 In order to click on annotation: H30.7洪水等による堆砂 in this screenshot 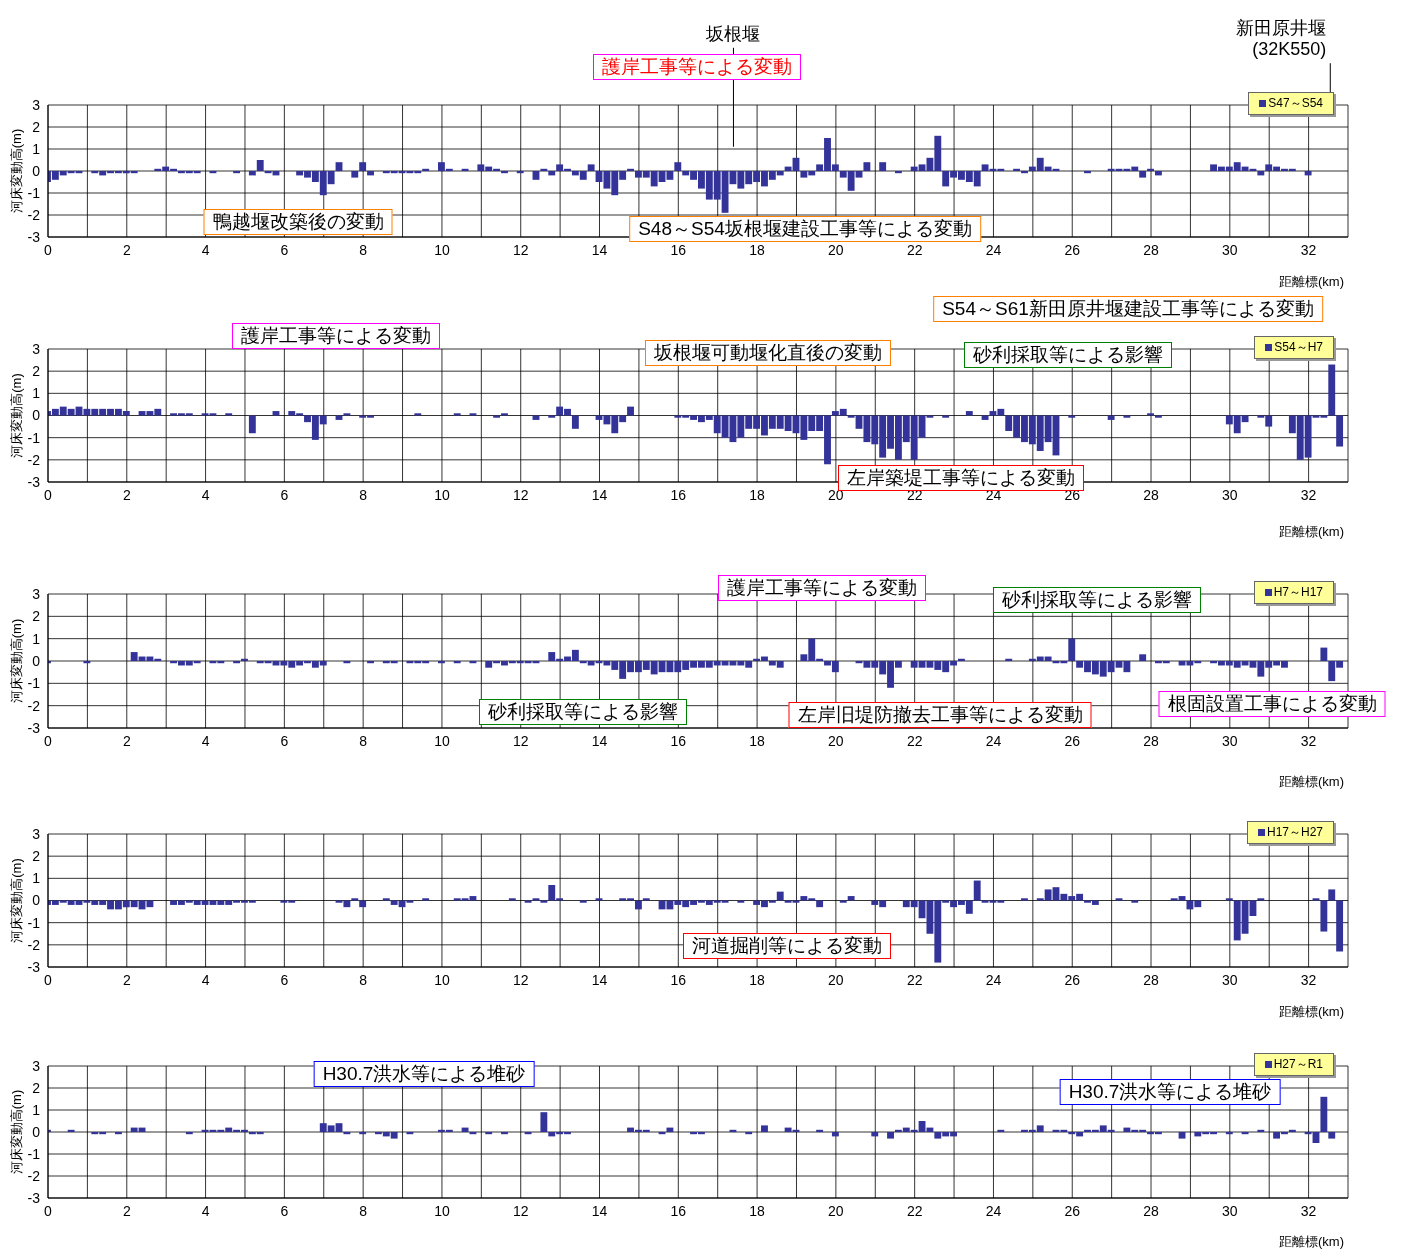, I will do `click(424, 1074)`.